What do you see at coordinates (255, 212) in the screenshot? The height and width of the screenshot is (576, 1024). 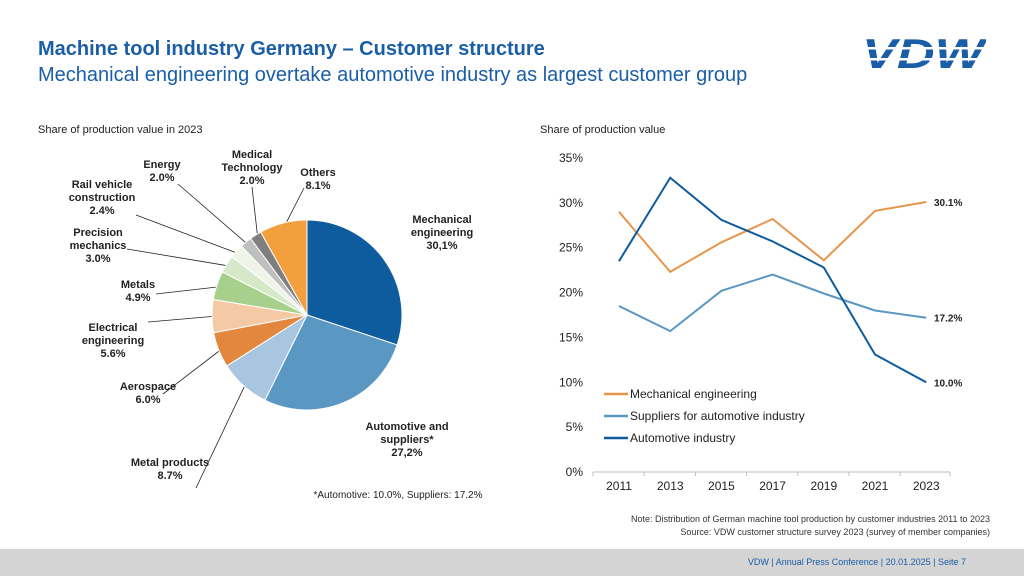 I see `leader-line-medical-technology` at bounding box center [255, 212].